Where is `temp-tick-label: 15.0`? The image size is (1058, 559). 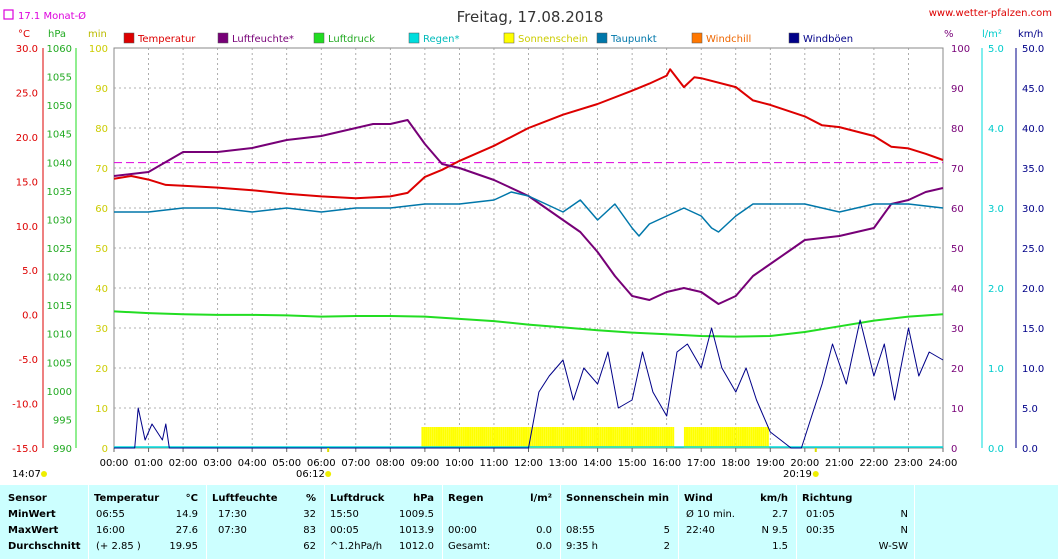 temp-tick-label: 15.0 is located at coordinates (27, 182).